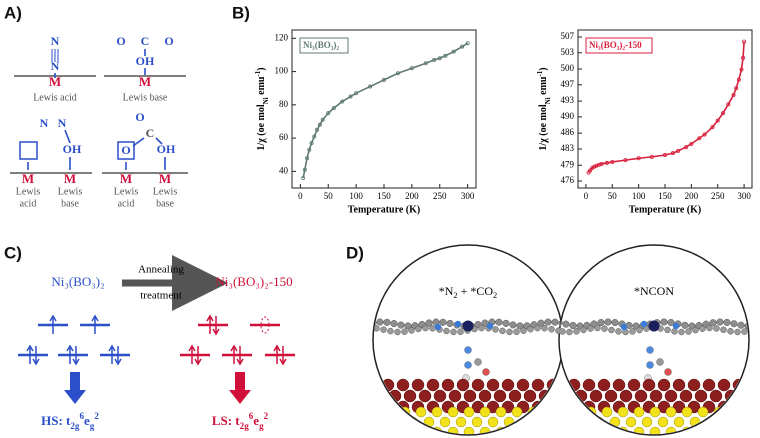  Describe the element at coordinates (476, 291) in the screenshot. I see `text-part: + *CO` at that location.